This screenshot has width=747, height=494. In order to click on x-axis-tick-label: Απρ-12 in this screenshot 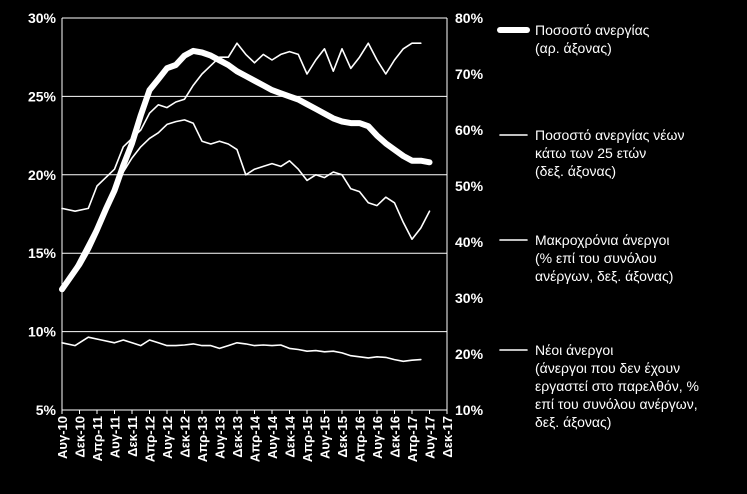, I will do `click(150, 439)`.